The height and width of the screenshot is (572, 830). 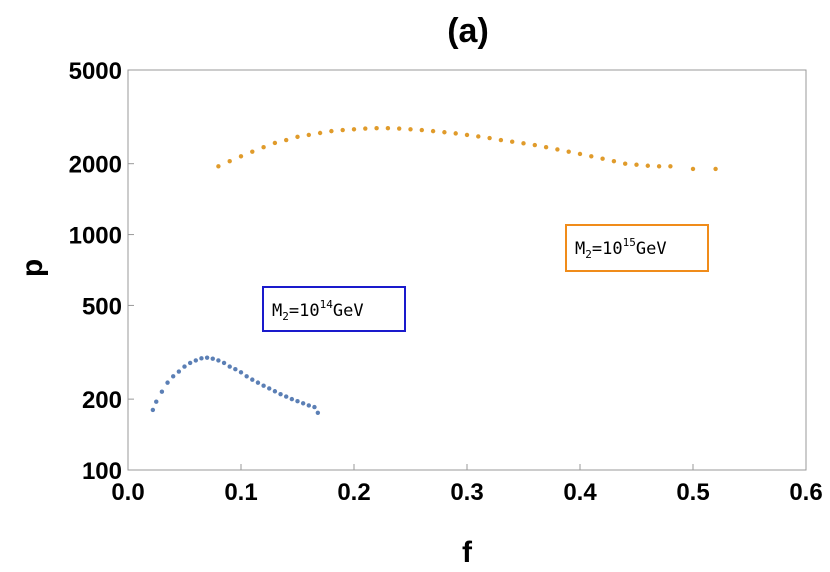 I want to click on x-tick-label: 0.5, so click(x=692, y=492).